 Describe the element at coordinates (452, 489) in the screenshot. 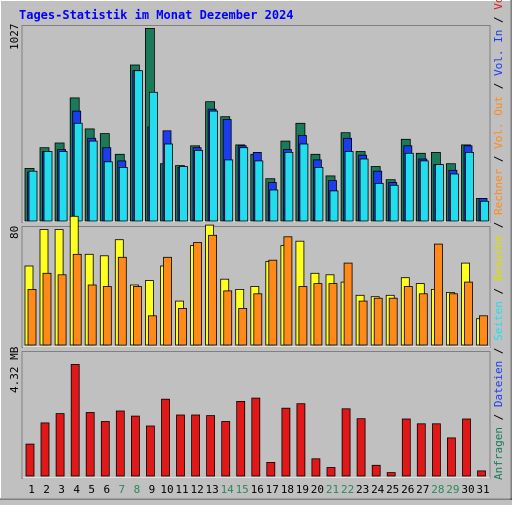

I see `x-label-day-29: 29` at that location.